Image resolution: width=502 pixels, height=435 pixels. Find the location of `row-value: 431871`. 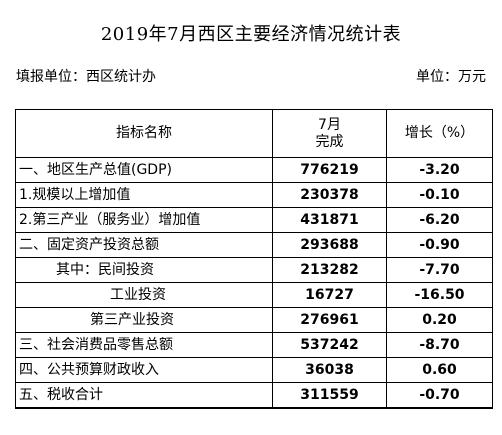

row-value: 431871 is located at coordinates (329, 220).